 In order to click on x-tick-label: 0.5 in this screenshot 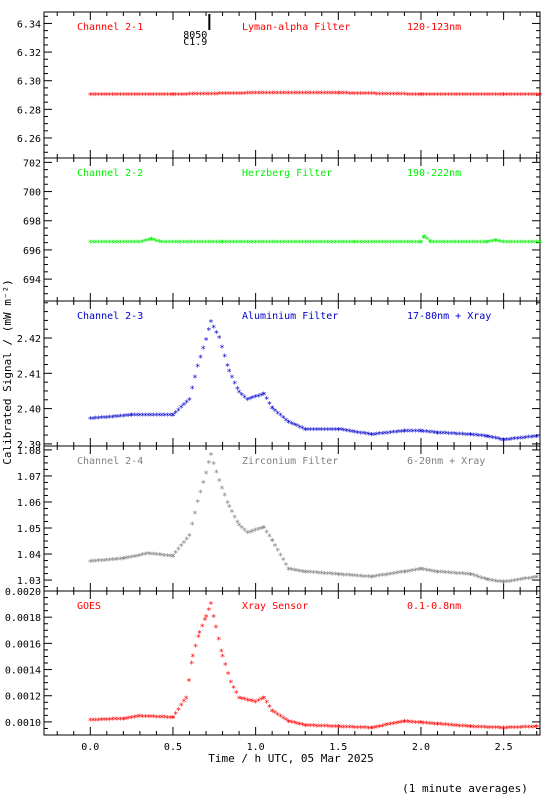, I will do `click(173, 747)`.